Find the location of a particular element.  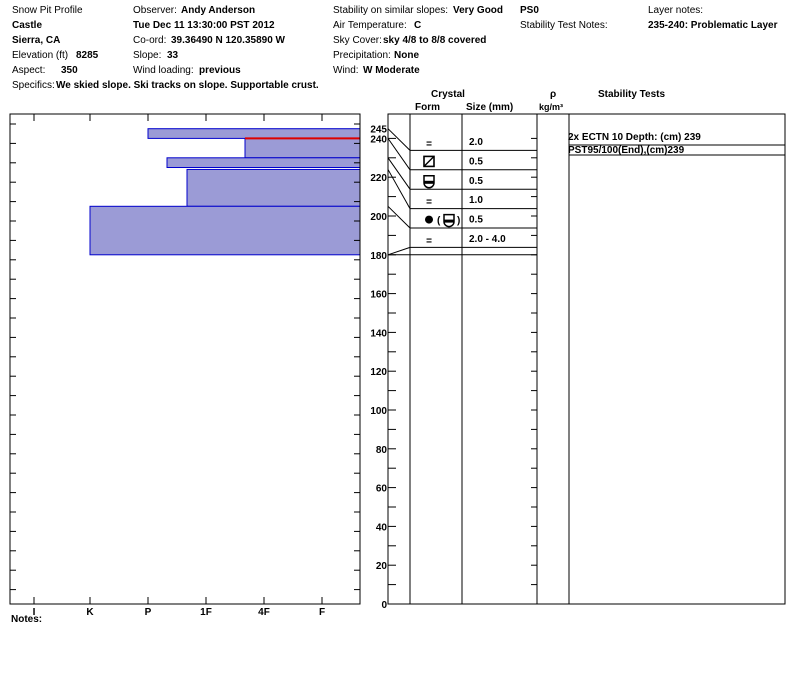

layer-notes-label: Layer notes: is located at coordinates (676, 10).